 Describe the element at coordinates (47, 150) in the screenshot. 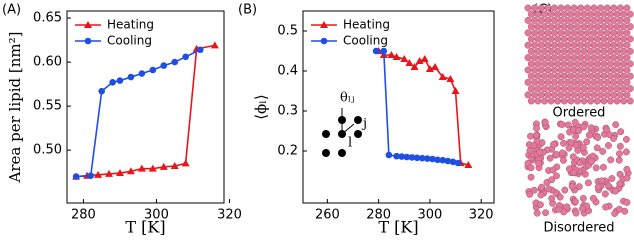

I see `y-tick-label: 0.50` at that location.